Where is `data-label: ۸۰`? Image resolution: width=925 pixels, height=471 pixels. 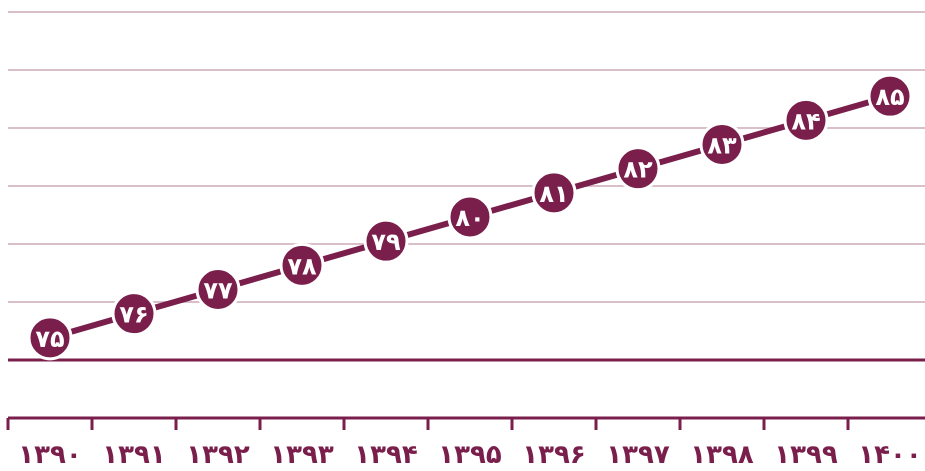
data-label: ۸۰ is located at coordinates (469, 218).